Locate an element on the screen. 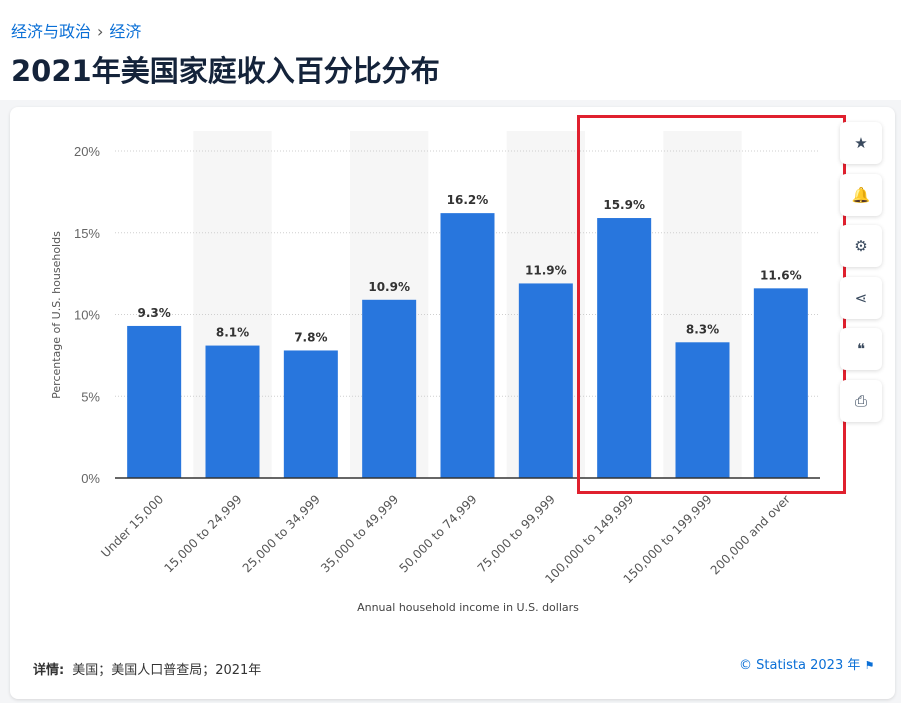 Image resolution: width=901 pixels, height=703 pixels. statista-credit: © Statista 2023 年 ⚑ is located at coordinates (806, 663).